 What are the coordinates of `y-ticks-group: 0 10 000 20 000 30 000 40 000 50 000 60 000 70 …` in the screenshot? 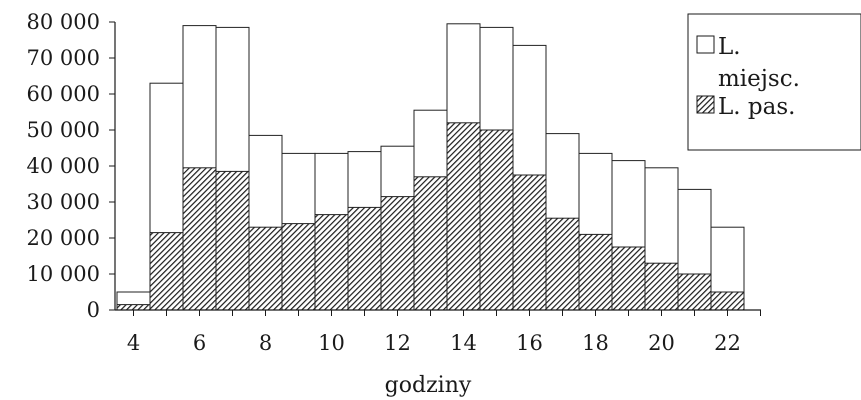 It's located at (71, 166).